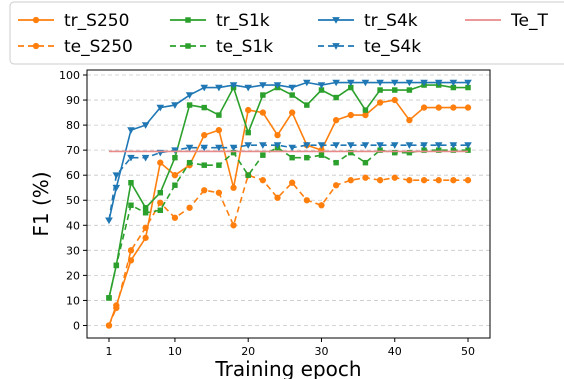 The width and height of the screenshot is (564, 379). What do you see at coordinates (321, 351) in the screenshot?
I see `x-tick-label: 30` at bounding box center [321, 351].